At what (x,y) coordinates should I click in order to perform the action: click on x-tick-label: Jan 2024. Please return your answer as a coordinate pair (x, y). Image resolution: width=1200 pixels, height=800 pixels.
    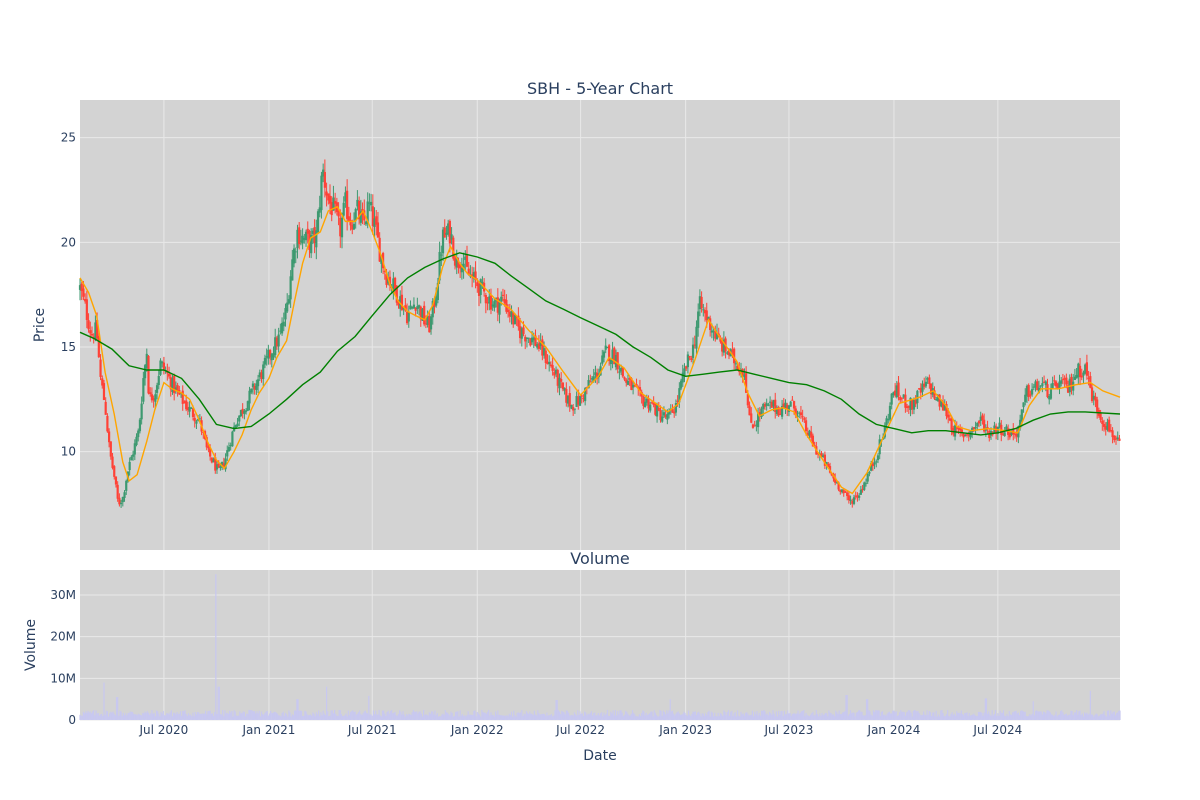
    Looking at the image, I should click on (894, 730).